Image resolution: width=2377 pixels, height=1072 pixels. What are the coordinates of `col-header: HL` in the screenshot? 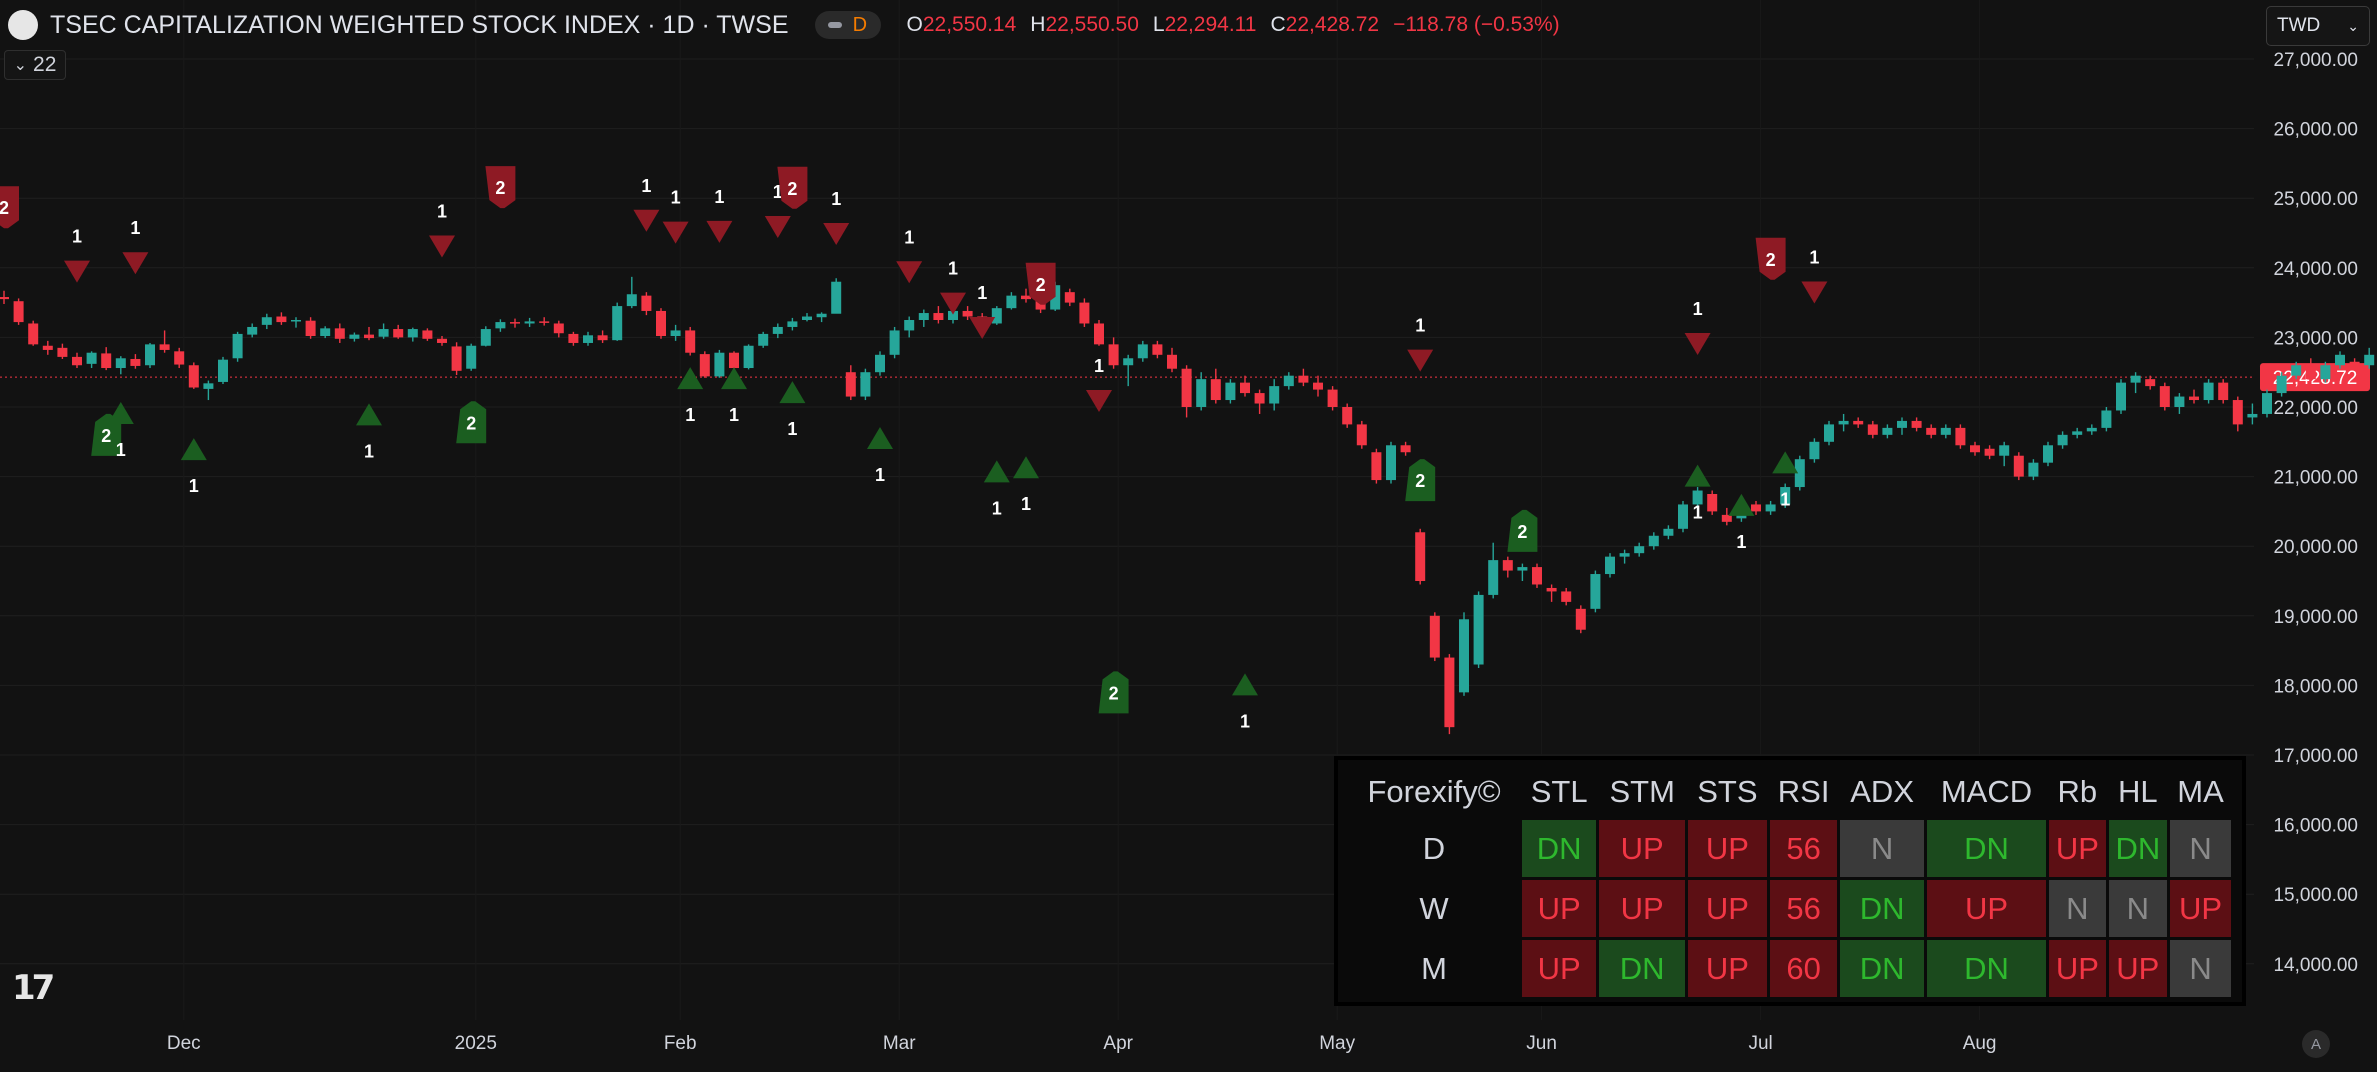 It's located at (2138, 791).